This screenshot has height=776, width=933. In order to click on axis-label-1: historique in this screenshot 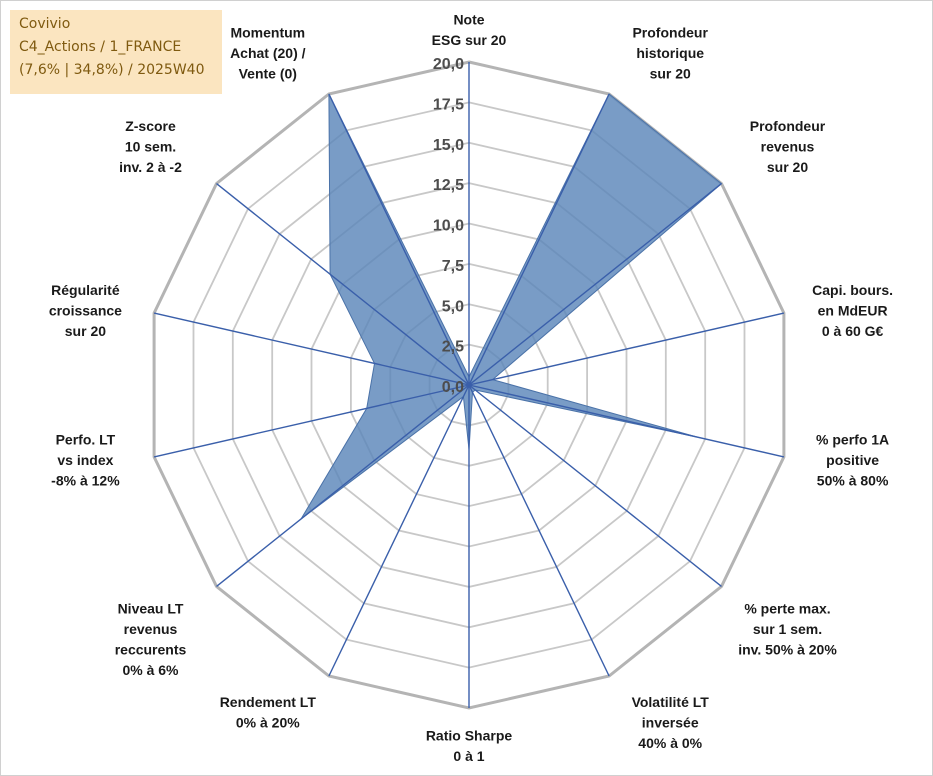, I will do `click(670, 53)`.